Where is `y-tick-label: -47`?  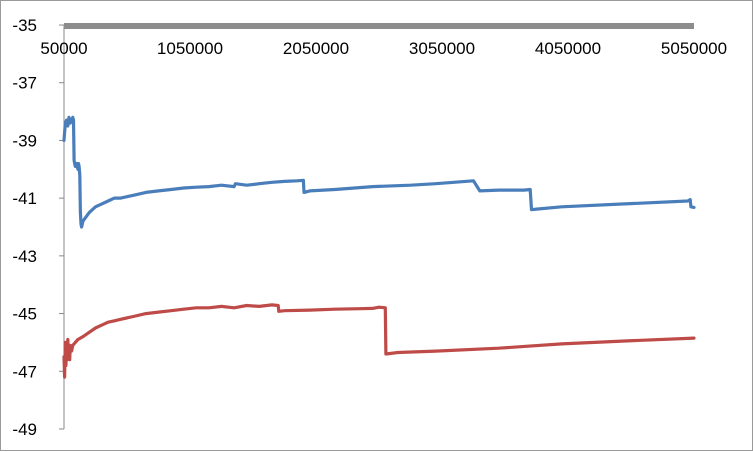
y-tick-label: -47 is located at coordinates (24, 371).